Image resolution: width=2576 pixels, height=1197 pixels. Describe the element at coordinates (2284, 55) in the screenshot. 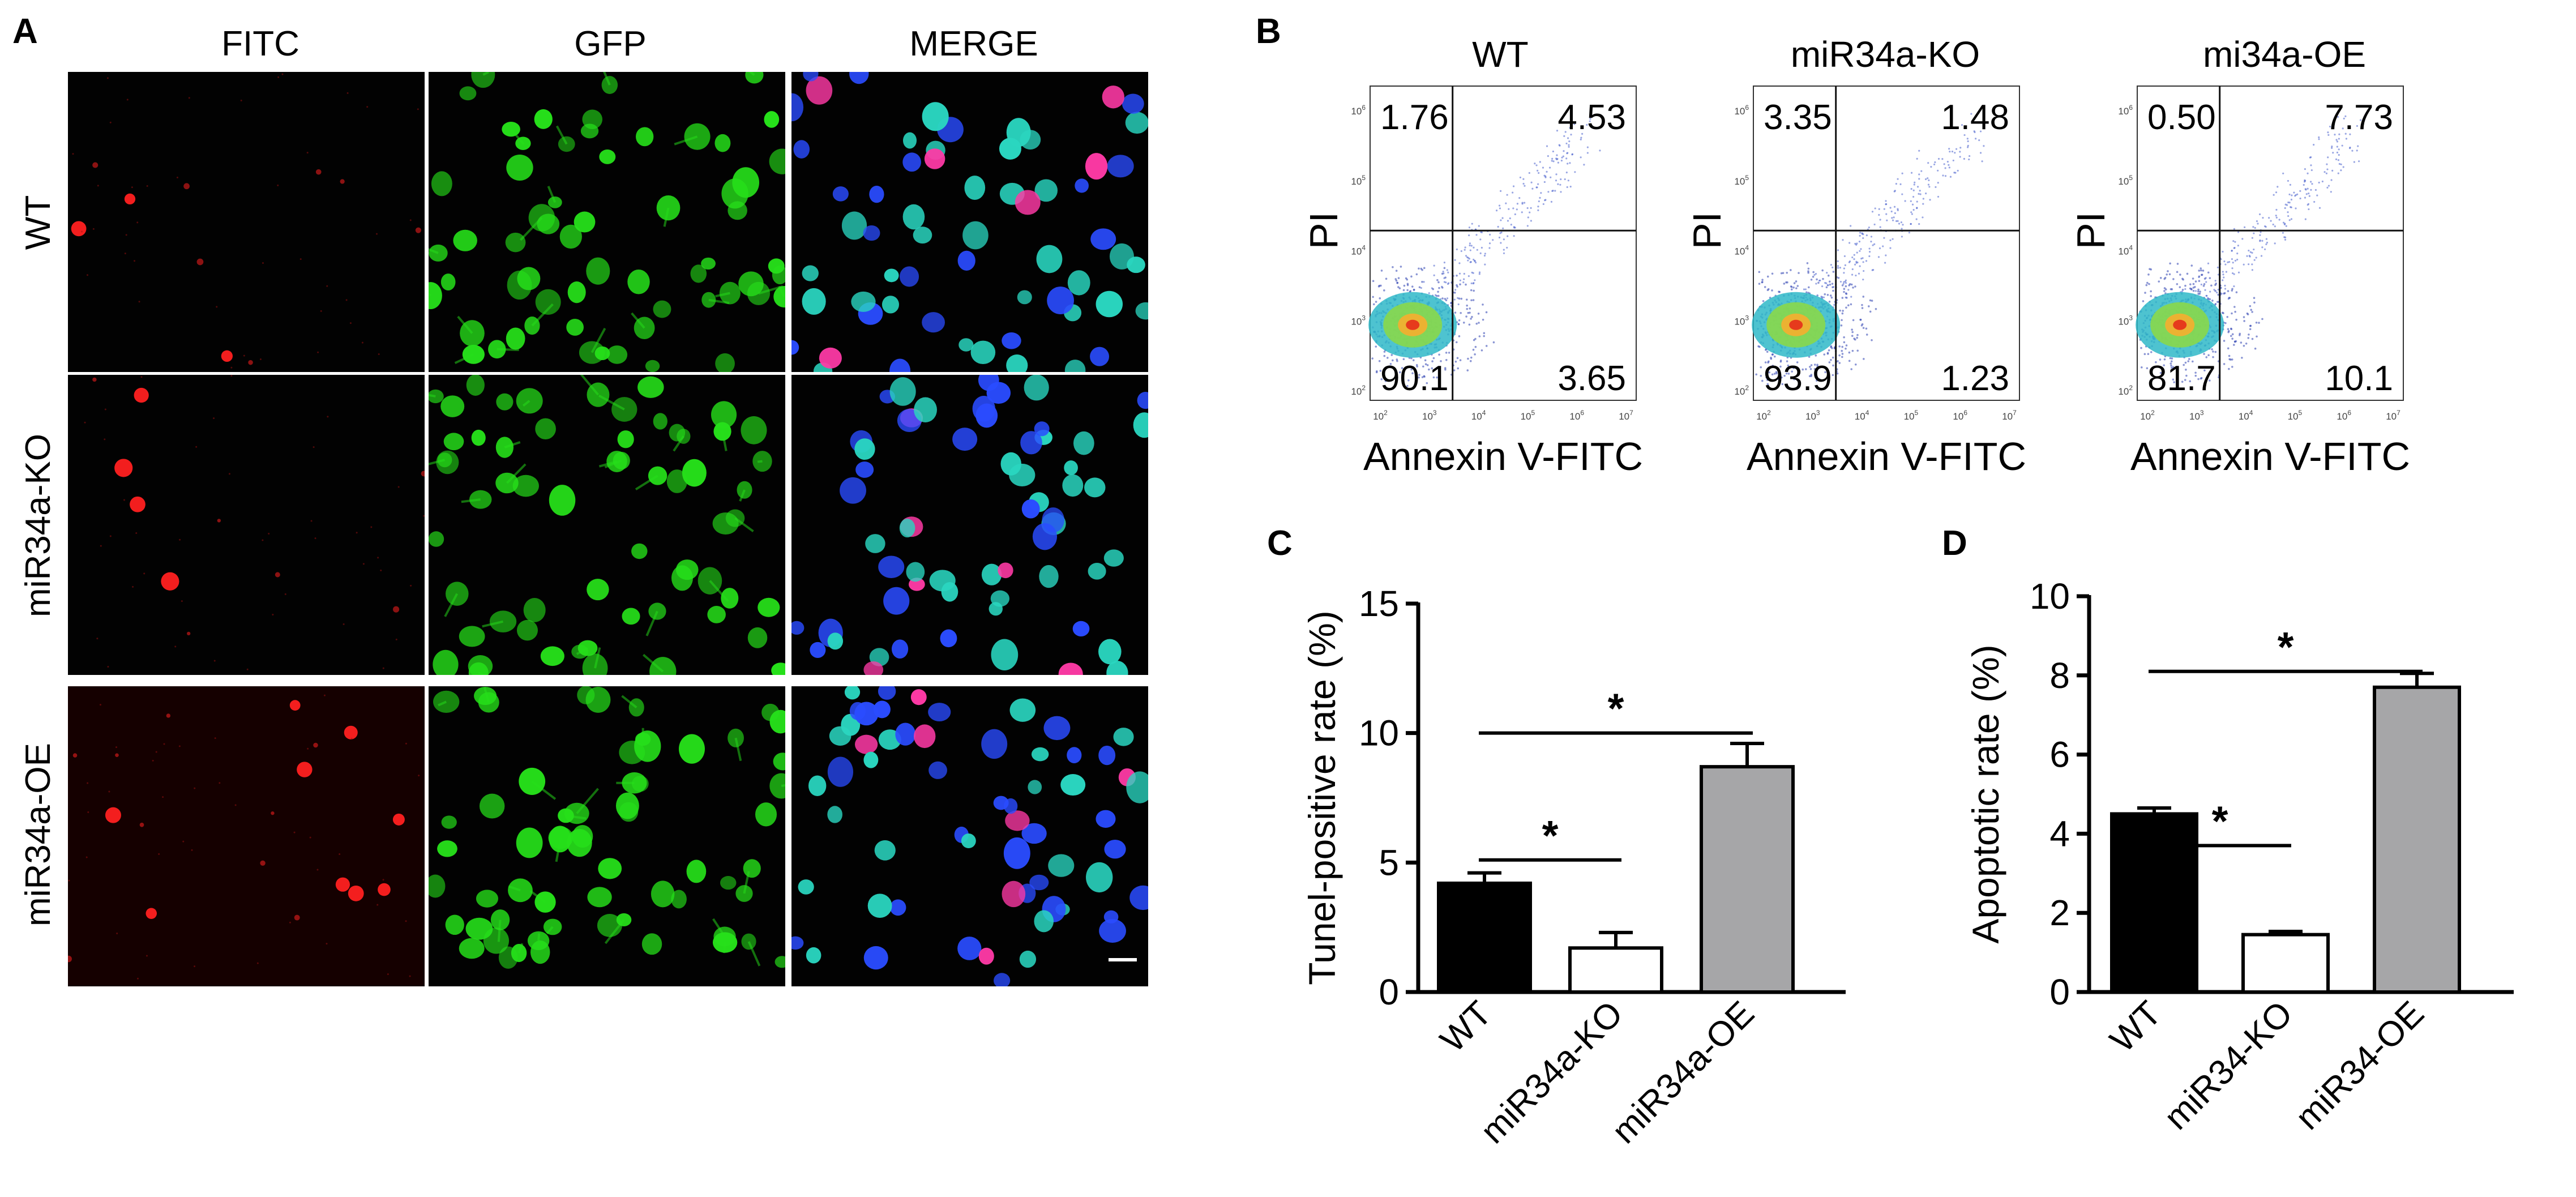

I see `flow-plot-title: mi34a-OE` at that location.